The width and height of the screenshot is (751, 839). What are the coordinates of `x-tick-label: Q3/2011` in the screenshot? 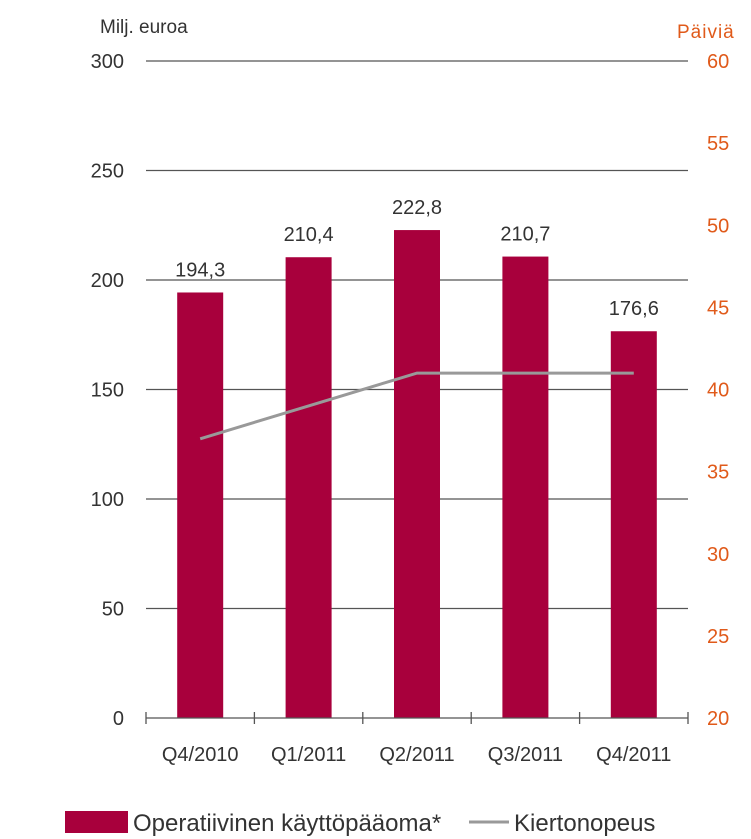 It's located at (525, 755).